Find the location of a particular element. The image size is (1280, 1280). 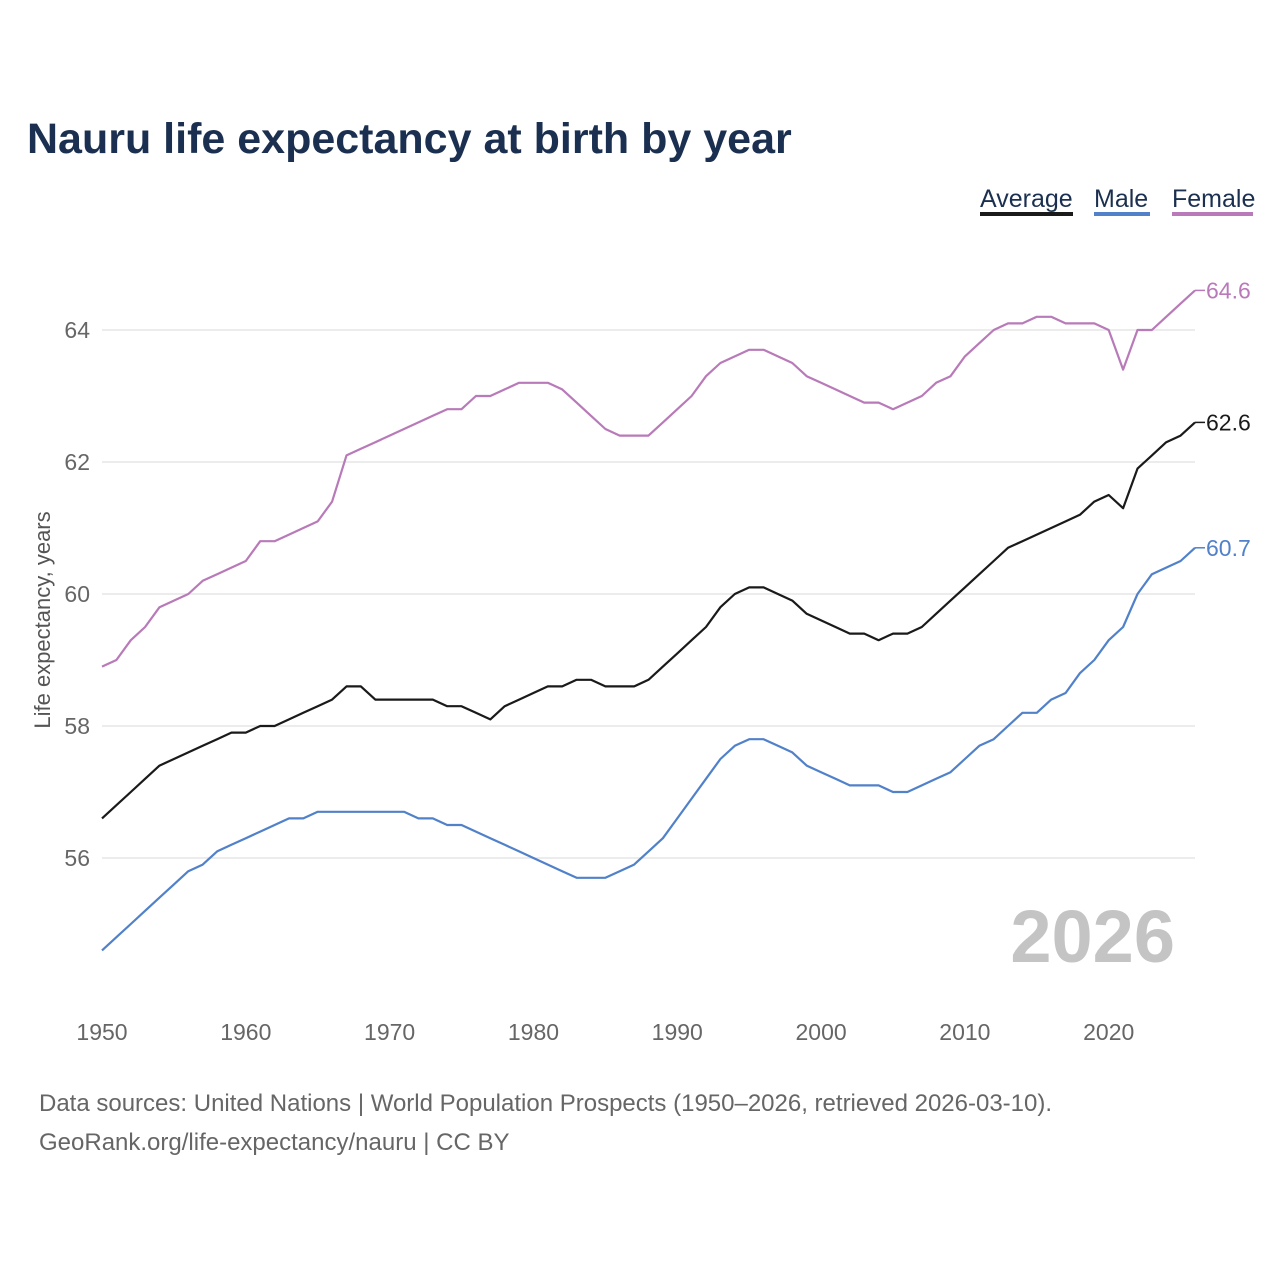

y-axis: 56 58 60 62 64 is located at coordinates (77, 594).